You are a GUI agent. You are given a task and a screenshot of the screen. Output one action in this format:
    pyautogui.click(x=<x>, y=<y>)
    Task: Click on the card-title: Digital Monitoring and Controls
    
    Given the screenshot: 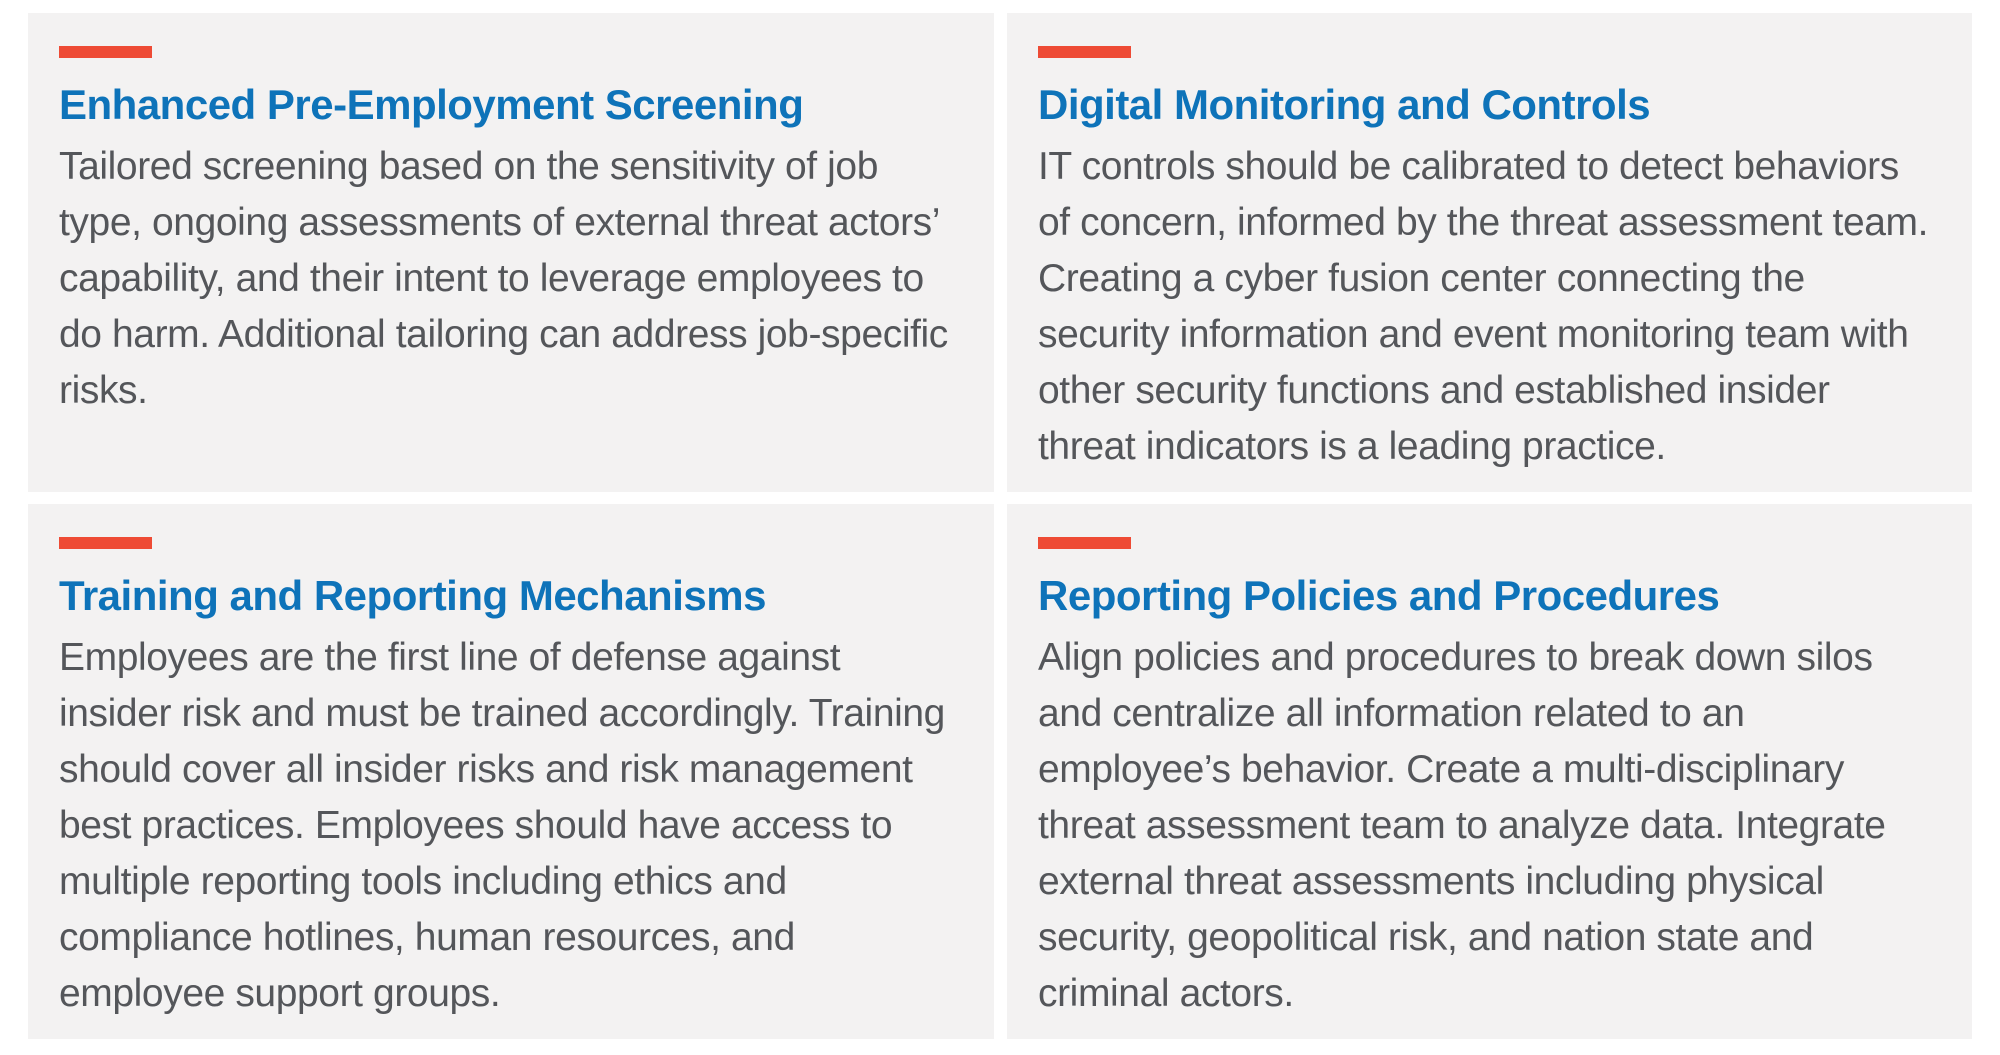 What is the action you would take?
    pyautogui.click(x=1344, y=104)
    